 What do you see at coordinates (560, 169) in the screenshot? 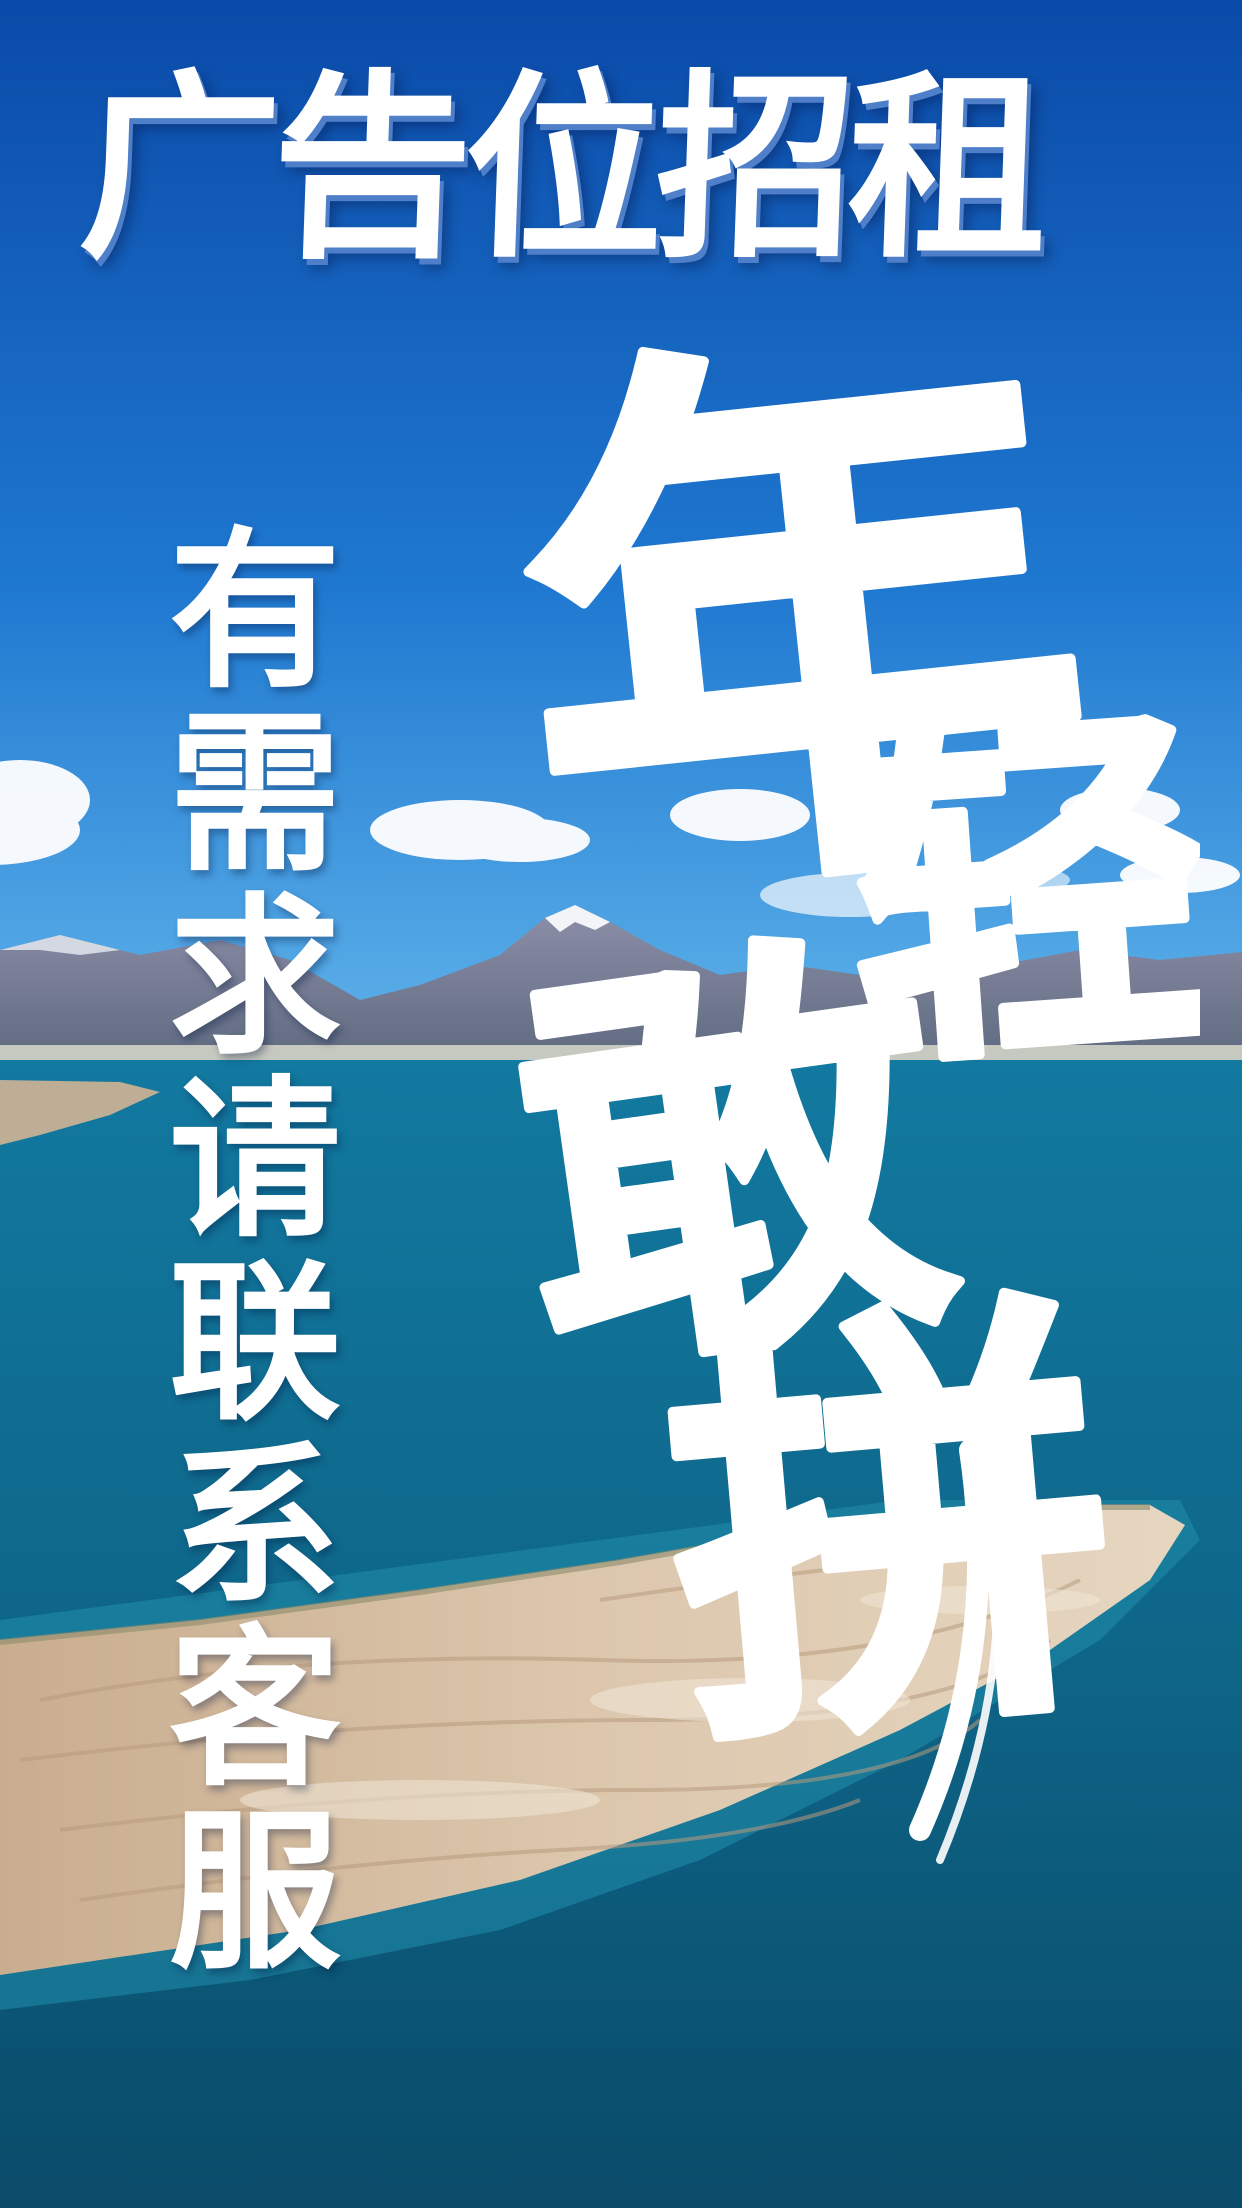
I see `headline: 广告位招租` at bounding box center [560, 169].